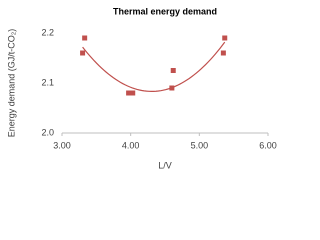  Describe the element at coordinates (47, 32) in the screenshot. I see `y-tick-label: 2.2` at that location.